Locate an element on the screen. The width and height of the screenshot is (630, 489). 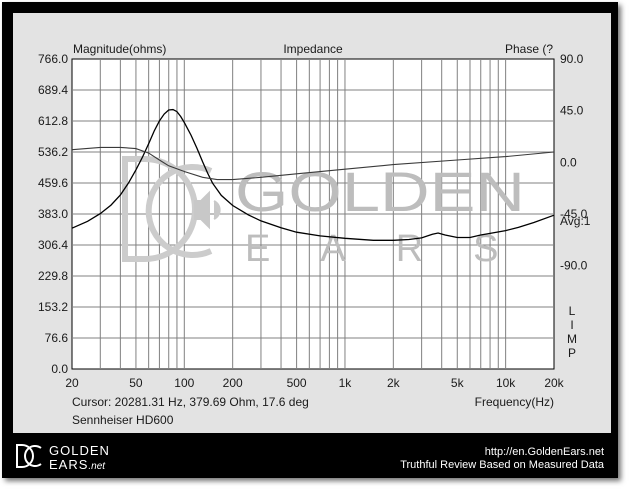
y-tick-label: 536.2 is located at coordinates (53, 152).